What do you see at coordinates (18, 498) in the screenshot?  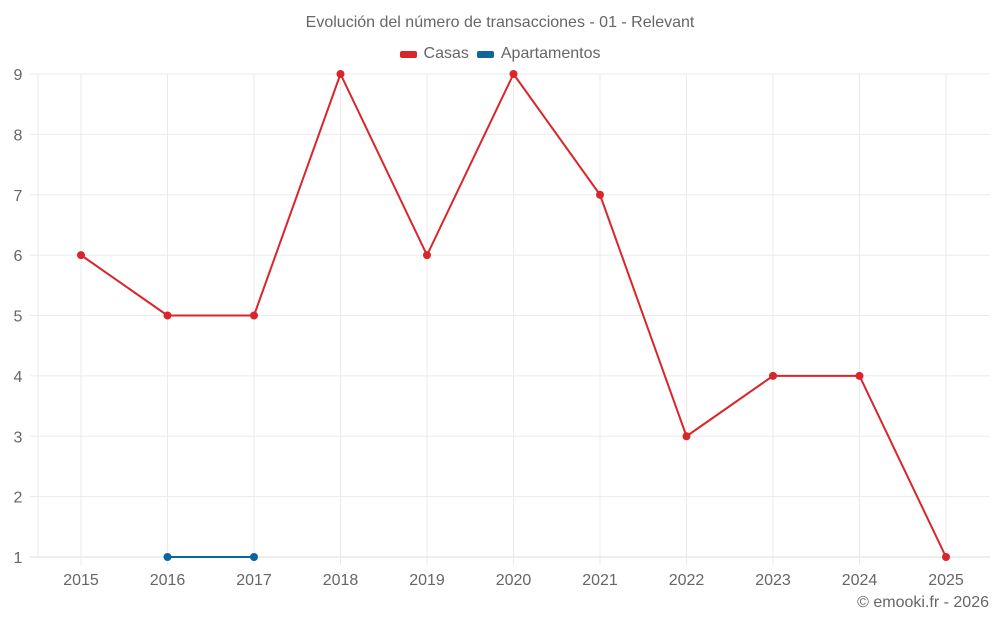 I see `y-tick-label: 2` at bounding box center [18, 498].